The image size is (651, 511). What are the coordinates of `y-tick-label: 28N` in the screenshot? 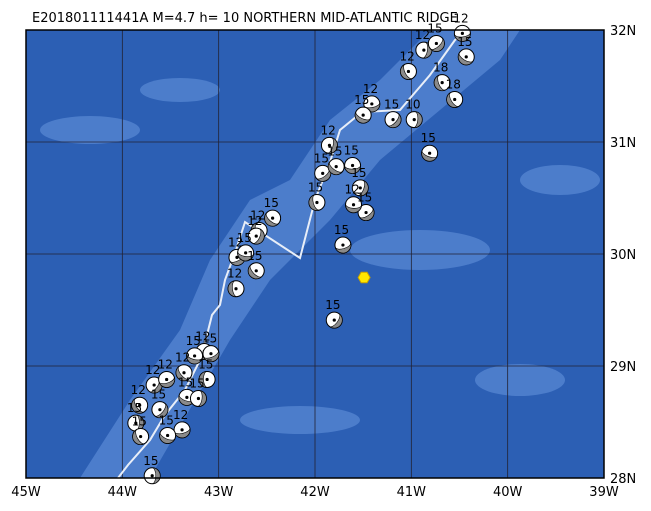 It's located at (623, 479).